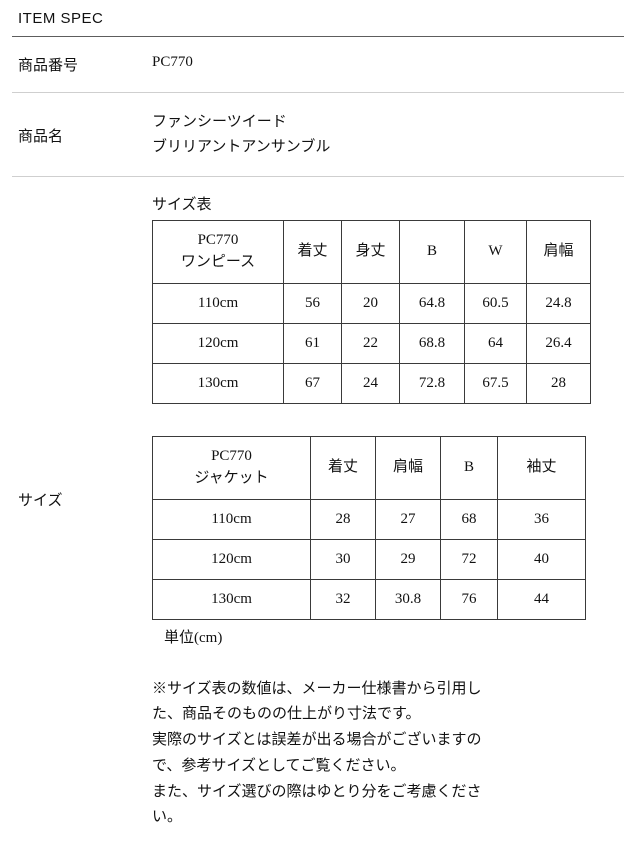 Image resolution: width=636 pixels, height=845 pixels. I want to click on cell-value: 20, so click(371, 303).